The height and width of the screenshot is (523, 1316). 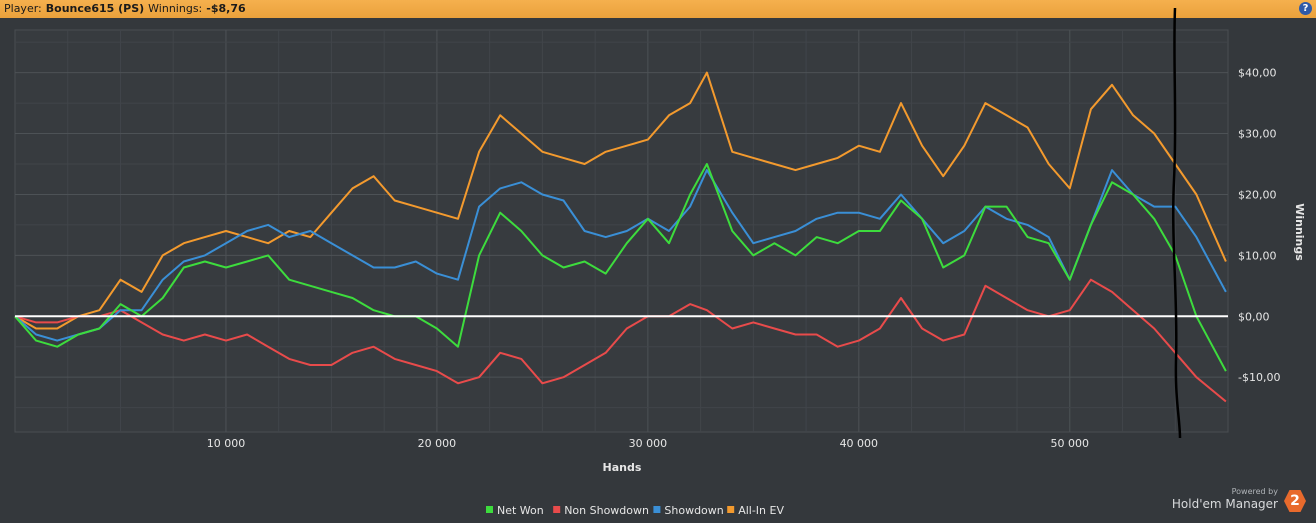 What do you see at coordinates (1254, 491) in the screenshot?
I see `powered-by-text: Powered by` at bounding box center [1254, 491].